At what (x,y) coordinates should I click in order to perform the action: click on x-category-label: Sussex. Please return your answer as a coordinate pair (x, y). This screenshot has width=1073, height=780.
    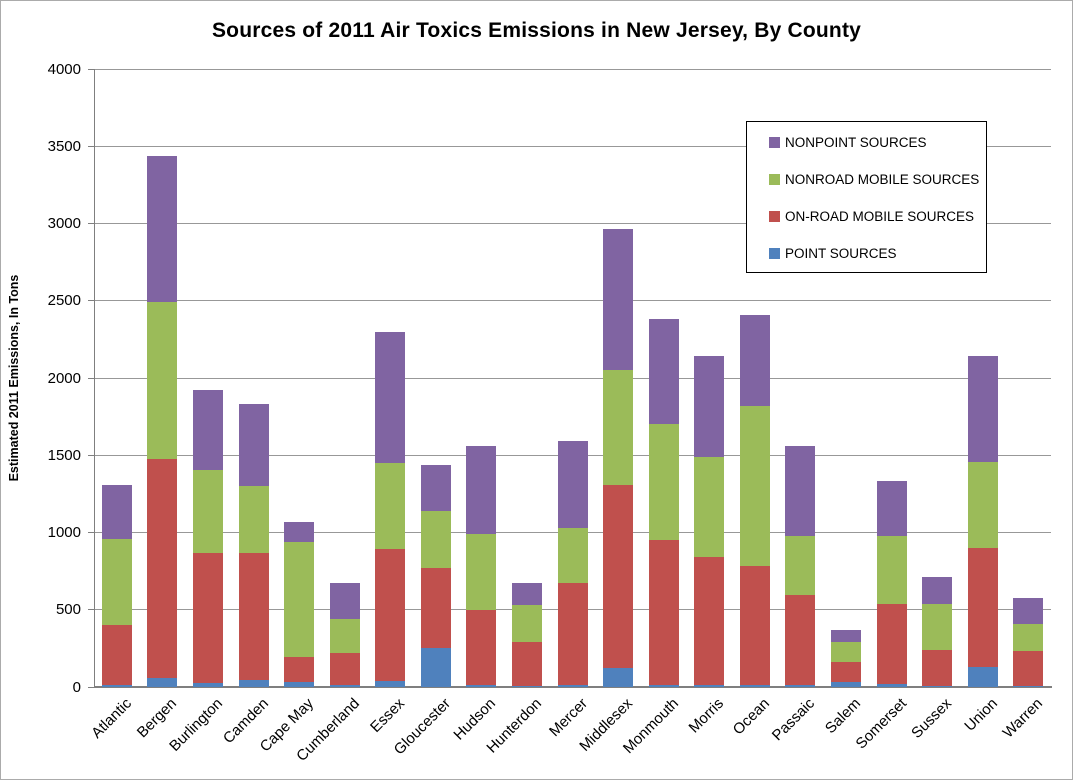
    Looking at the image, I should click on (932, 718).